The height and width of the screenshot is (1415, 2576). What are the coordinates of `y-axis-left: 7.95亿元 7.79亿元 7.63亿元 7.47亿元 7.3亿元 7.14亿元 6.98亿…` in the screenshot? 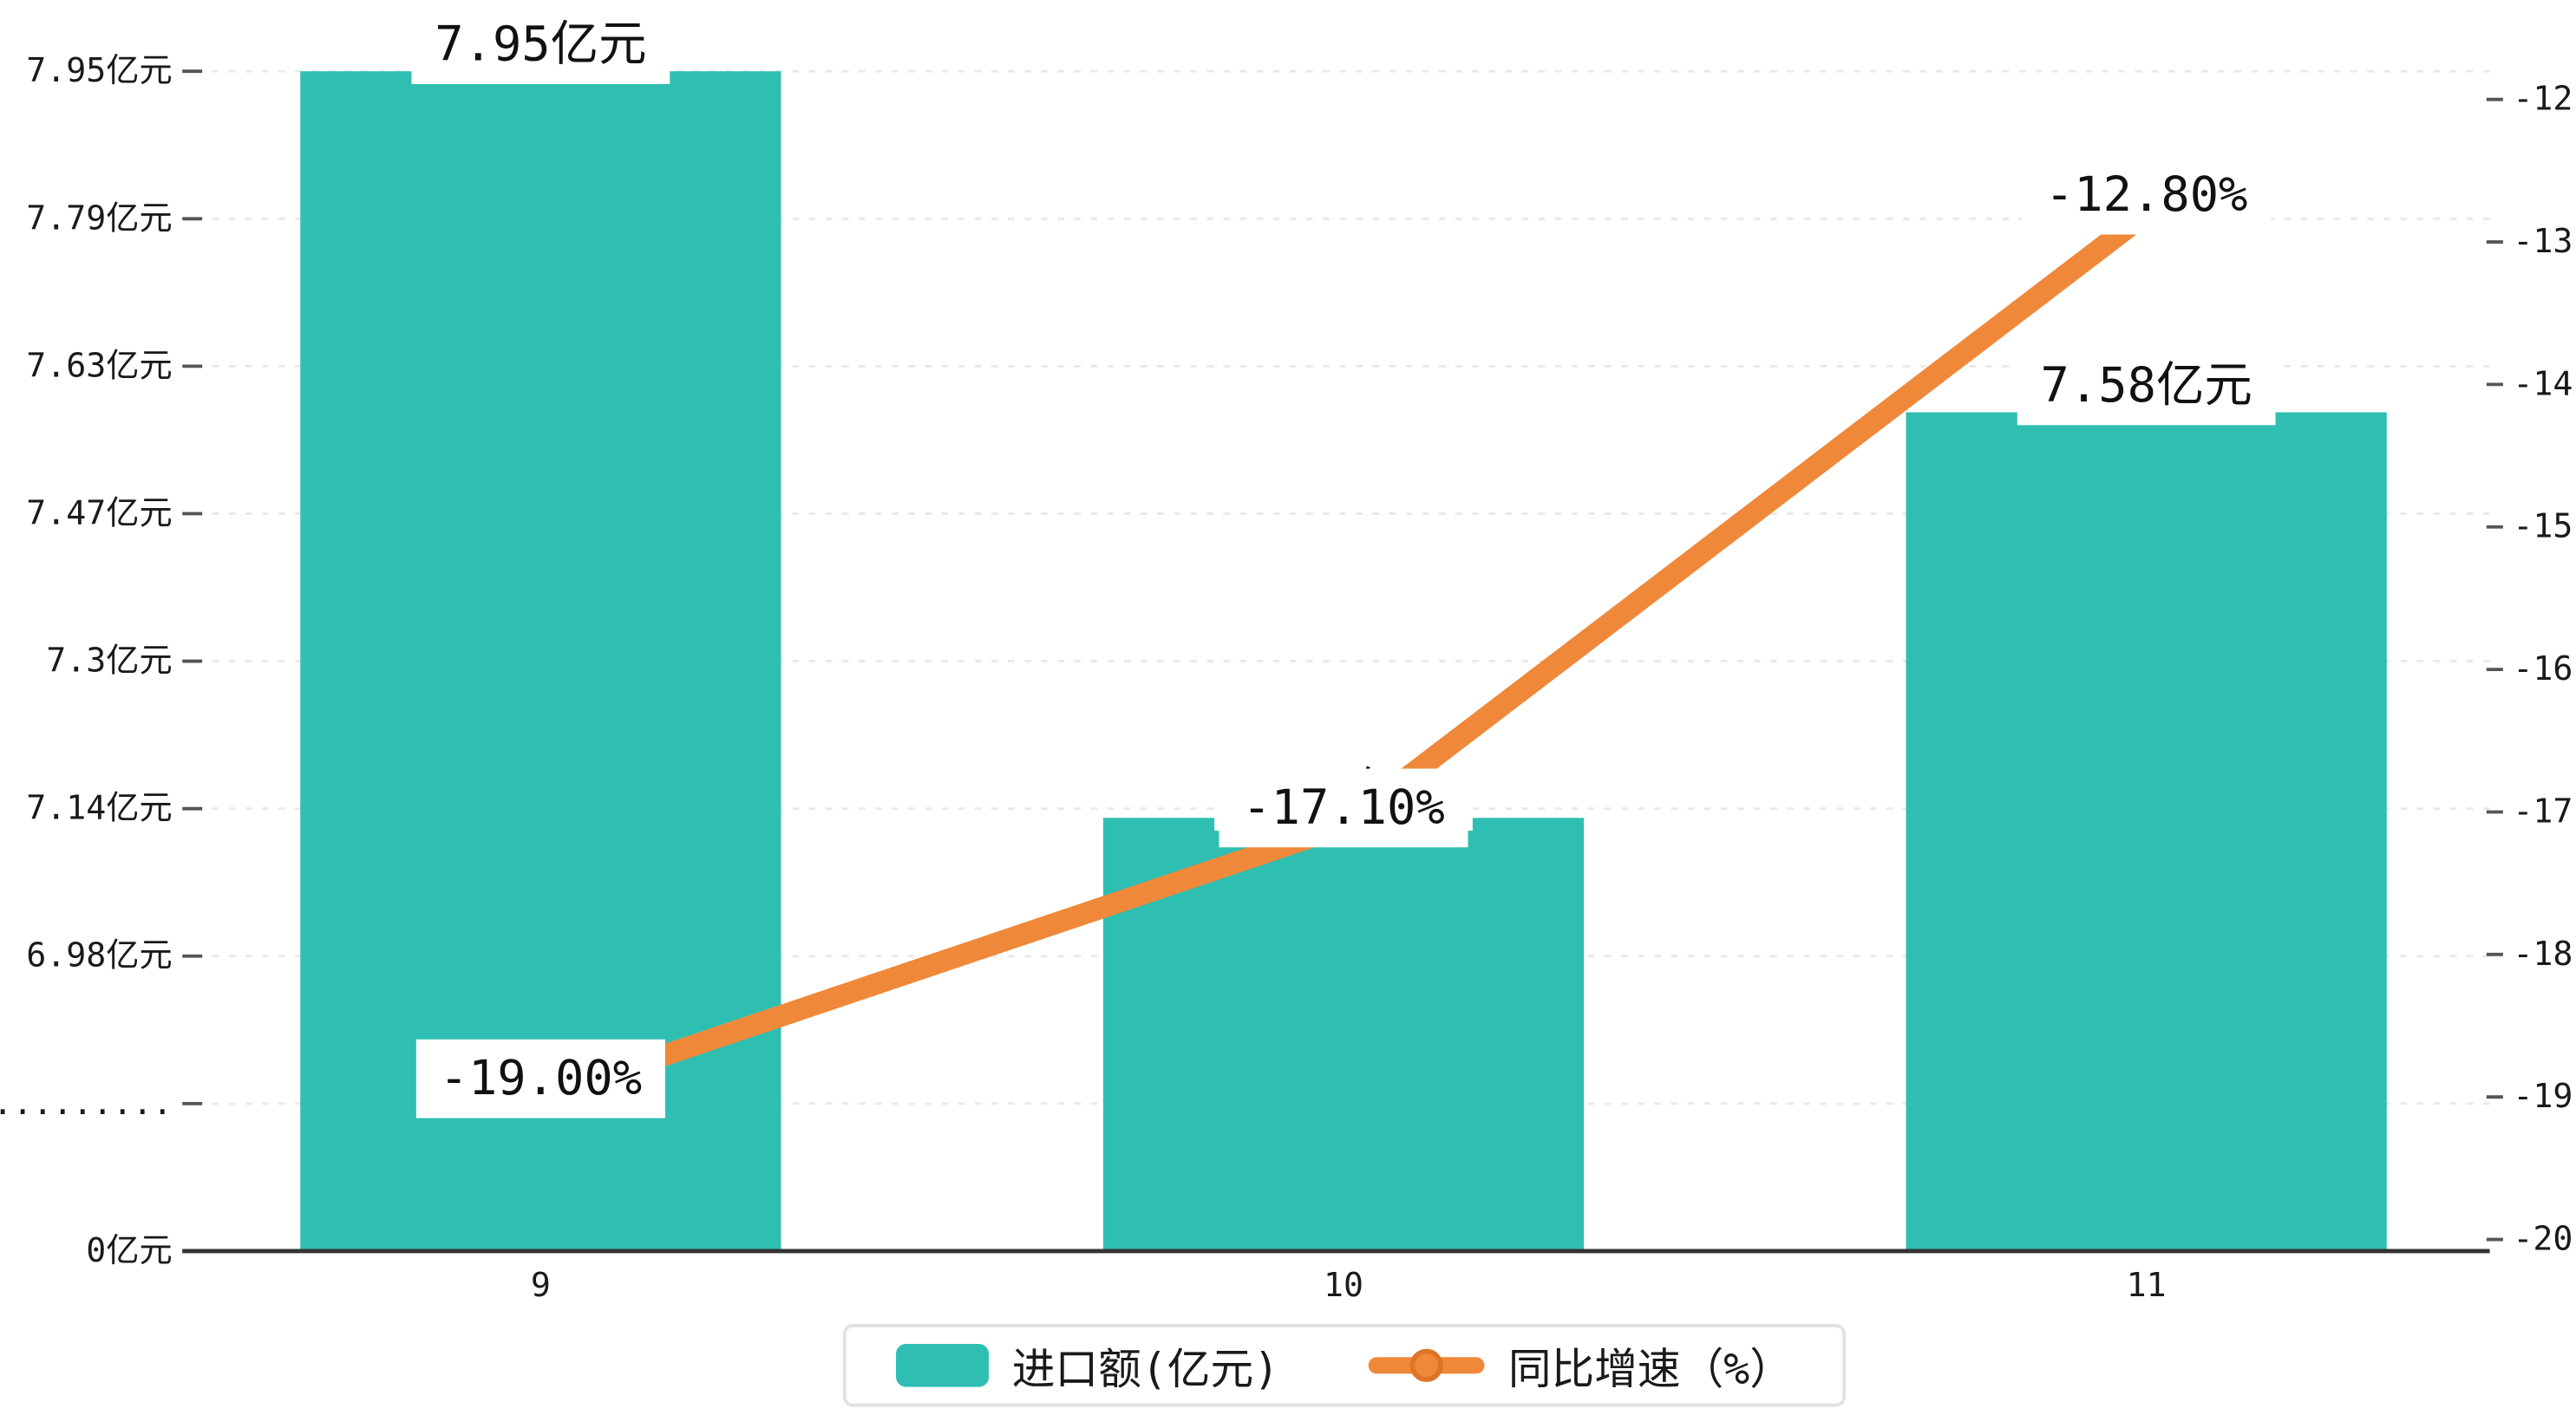 It's located at (101, 661).